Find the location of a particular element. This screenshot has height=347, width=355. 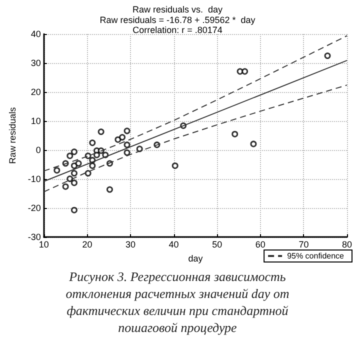

legend-label: 95% confidence is located at coordinates (316, 256).